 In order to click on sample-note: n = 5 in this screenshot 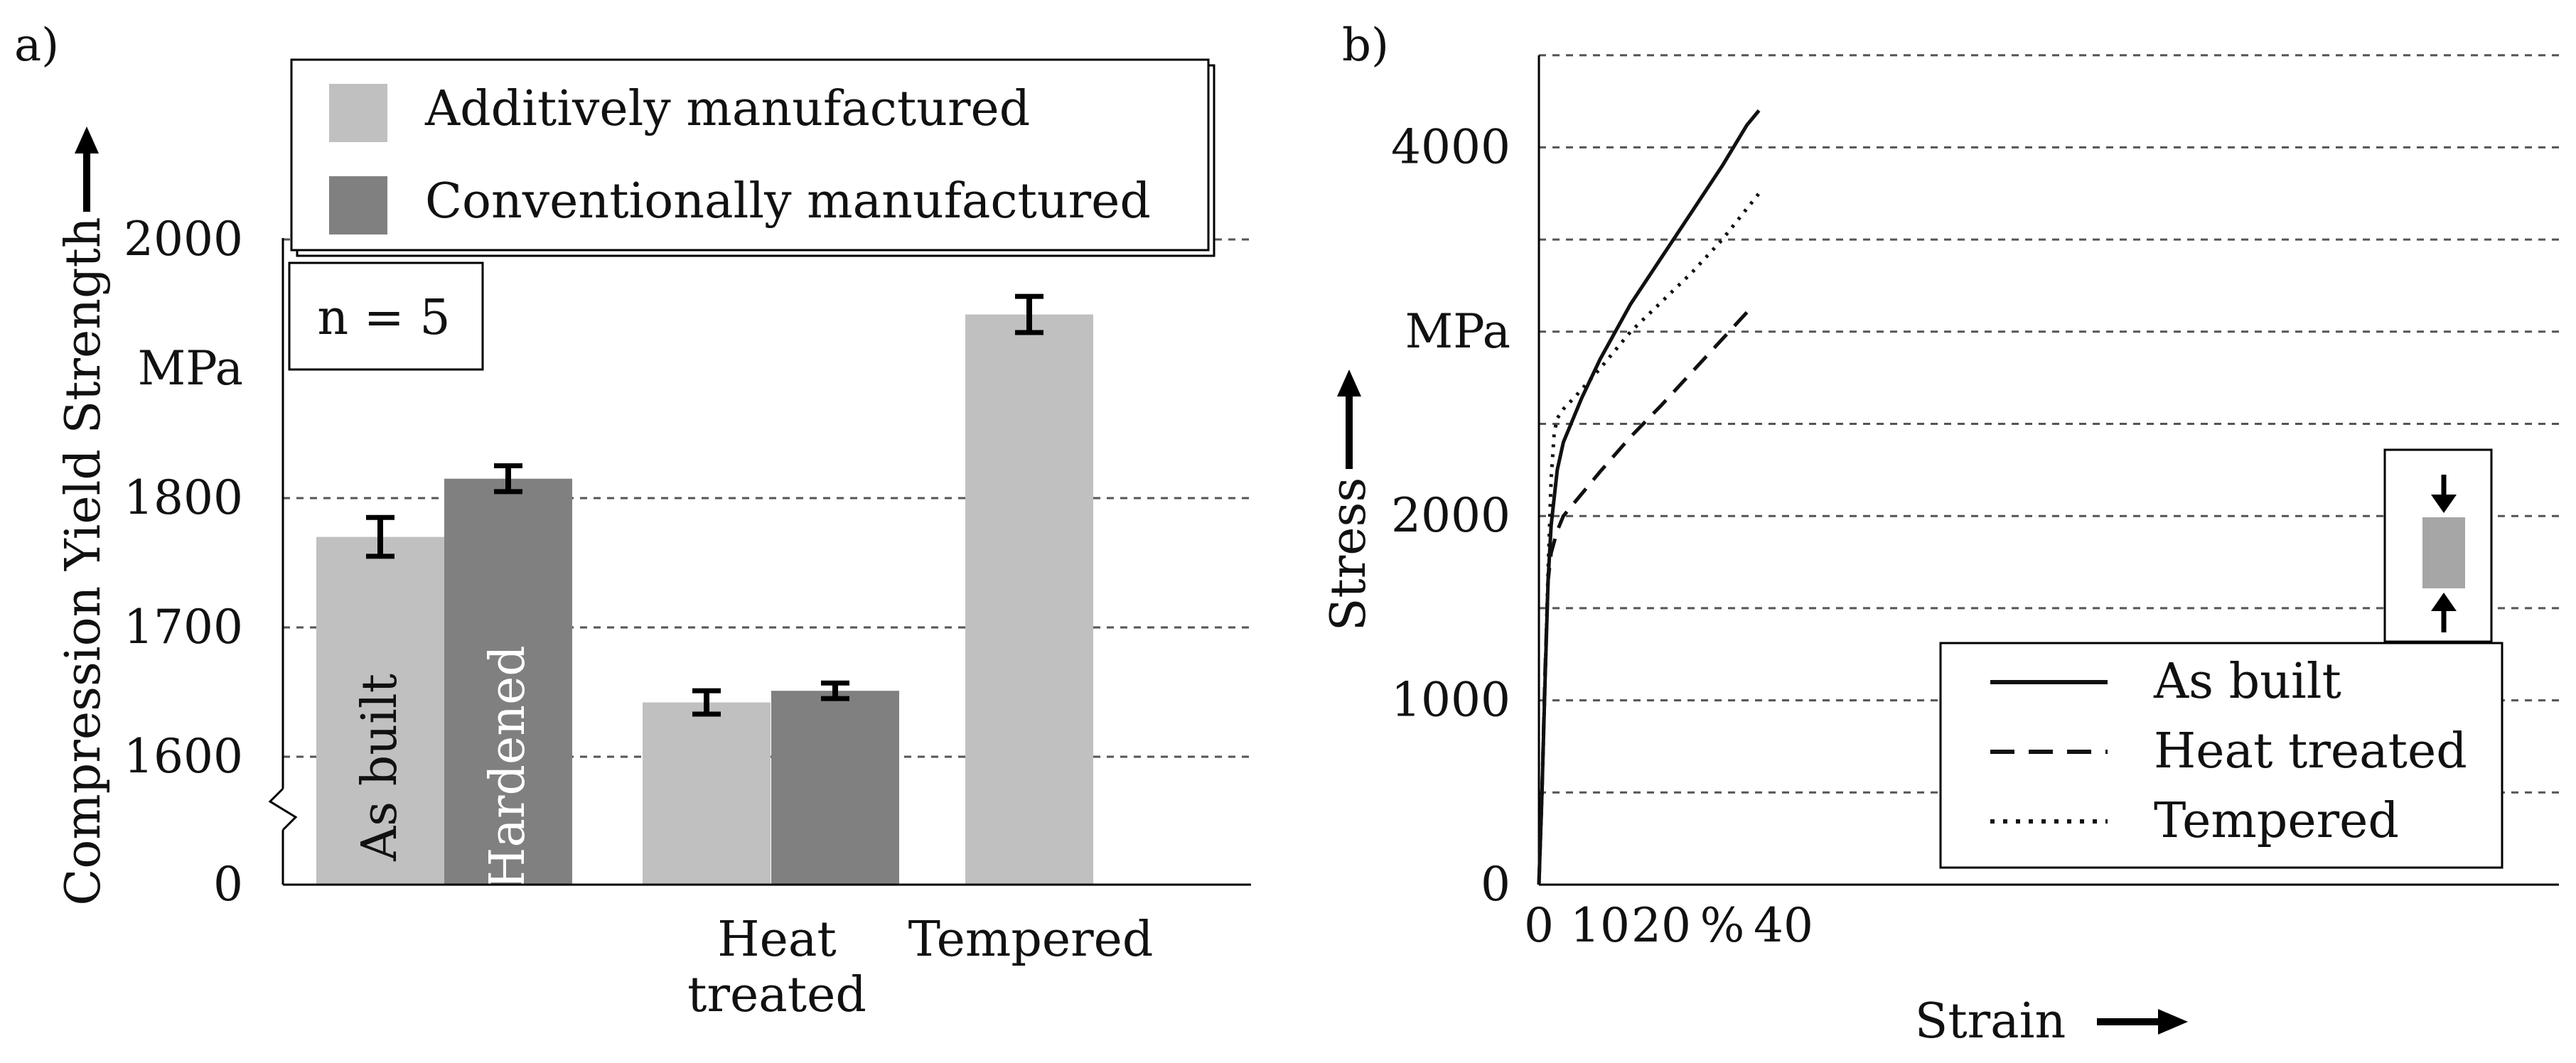, I will do `click(383, 318)`.